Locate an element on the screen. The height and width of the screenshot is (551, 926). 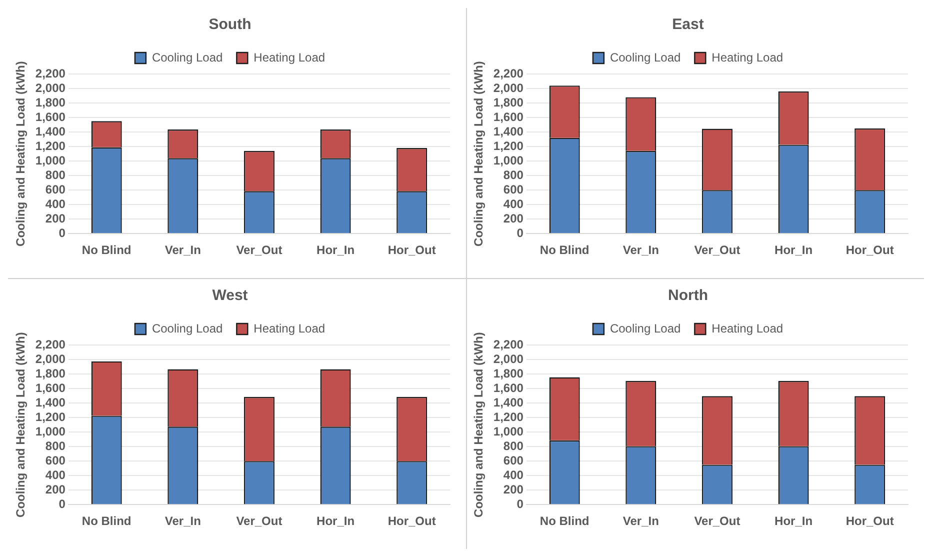
chart-title: East is located at coordinates (688, 25).